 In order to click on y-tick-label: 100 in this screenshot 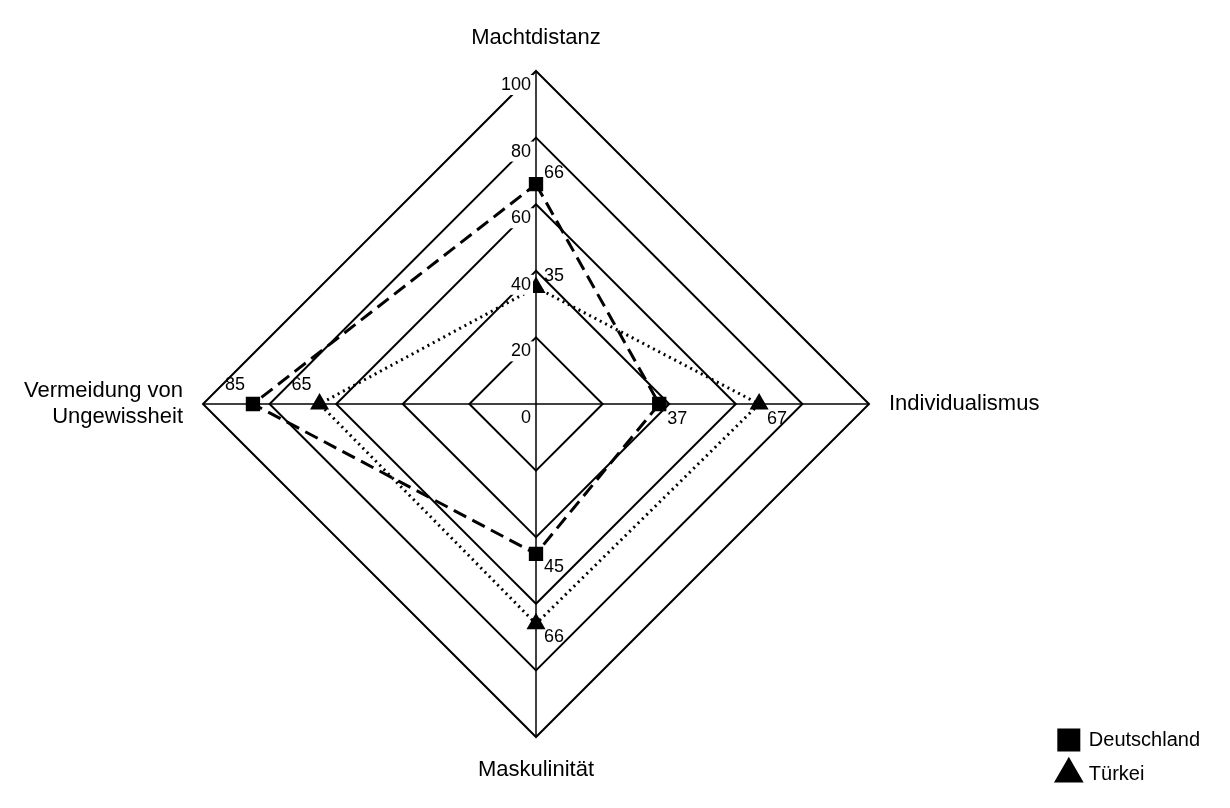, I will do `click(515, 83)`.